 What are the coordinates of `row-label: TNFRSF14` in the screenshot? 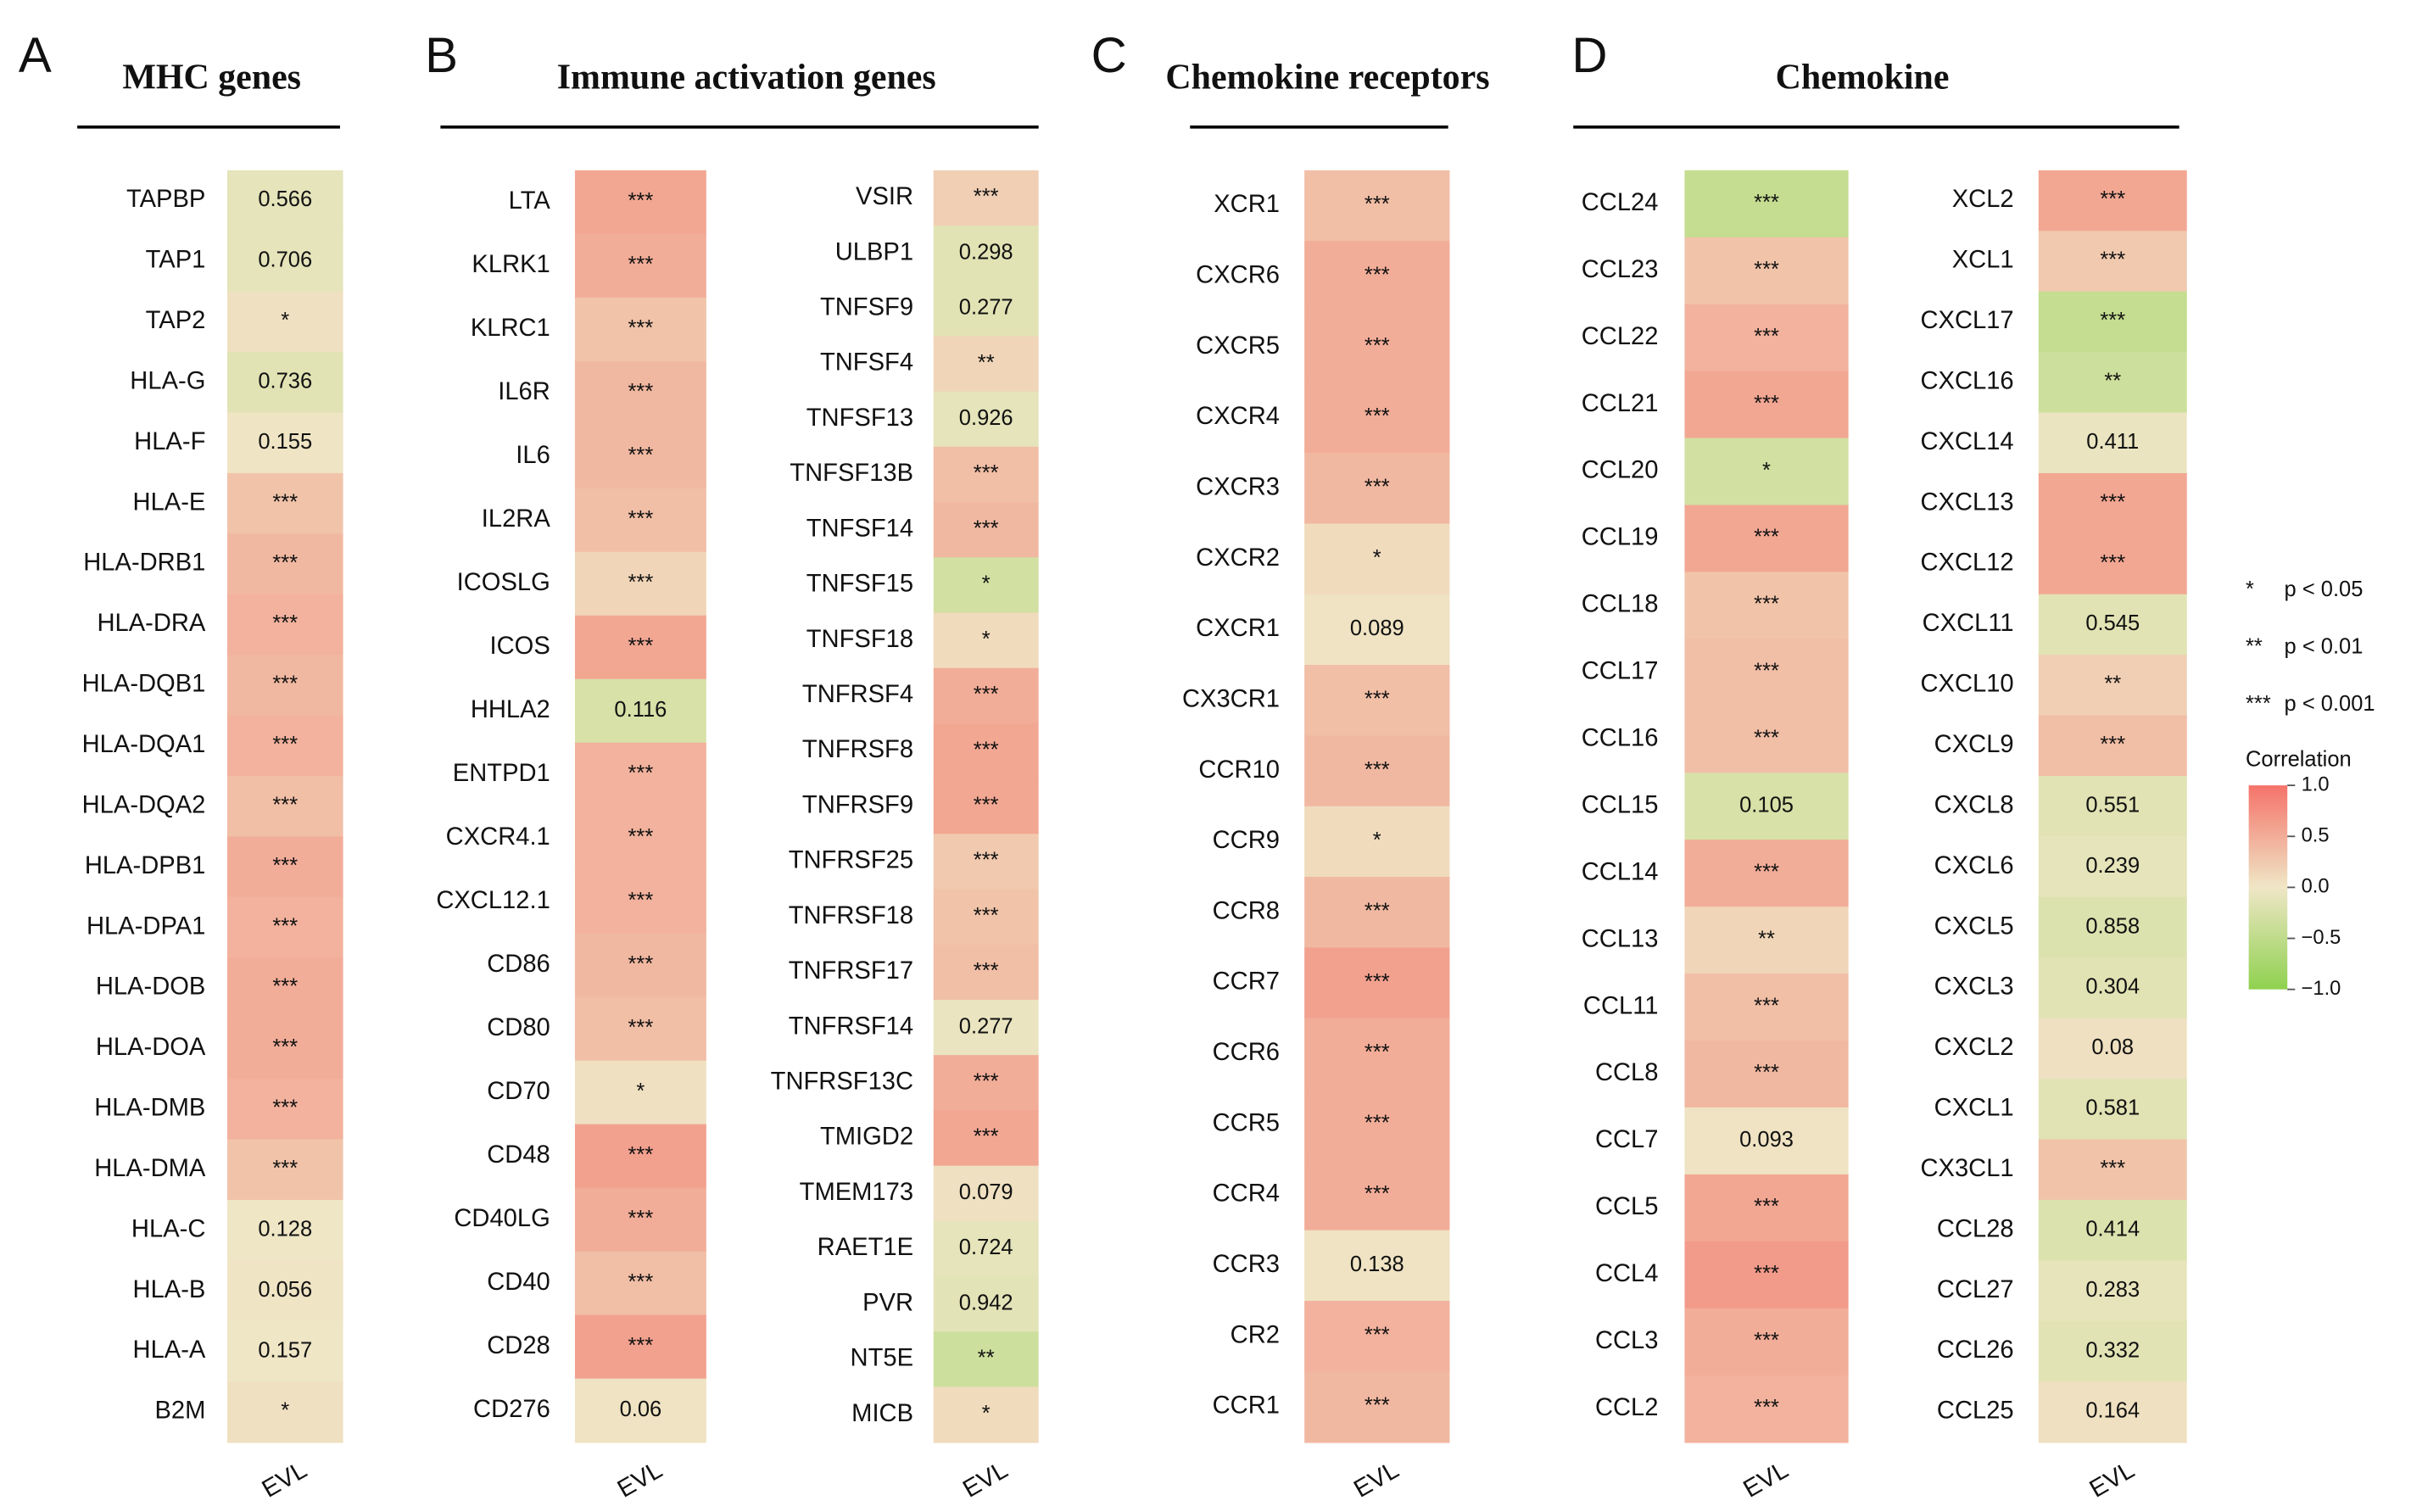 It's located at (851, 1026).